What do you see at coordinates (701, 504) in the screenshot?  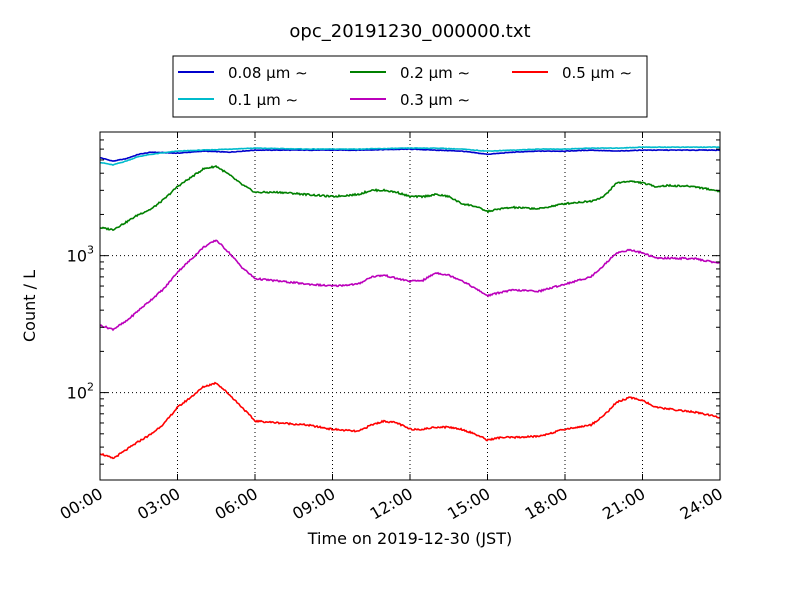 I see `x-tick-label: 24:00` at bounding box center [701, 504].